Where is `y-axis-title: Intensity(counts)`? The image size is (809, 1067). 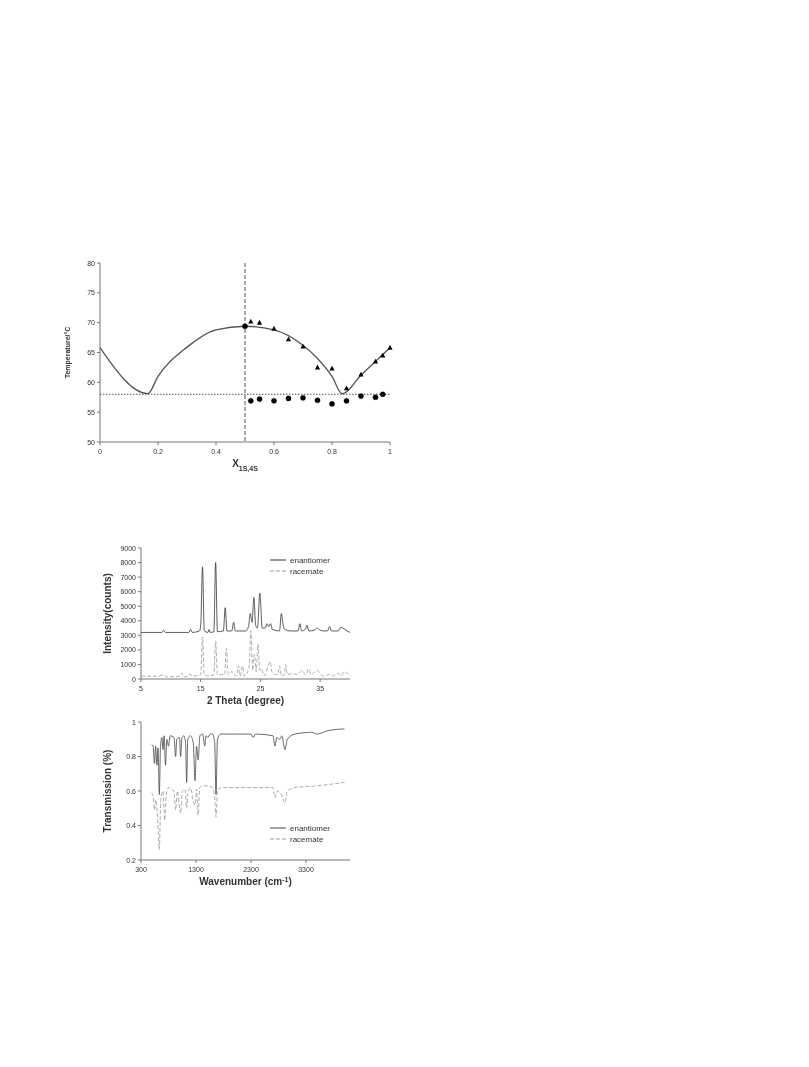 y-axis-title: Intensity(counts) is located at coordinates (107, 613).